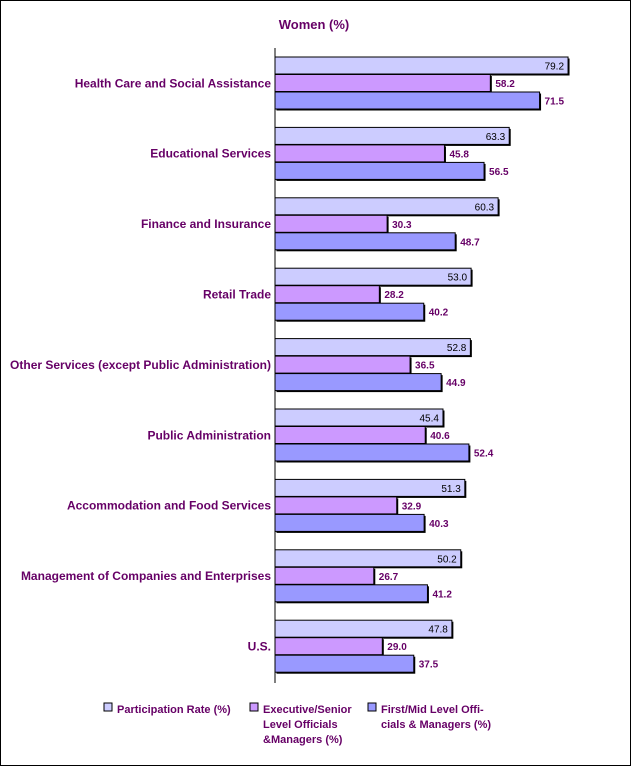 Image resolution: width=631 pixels, height=766 pixels. Describe the element at coordinates (555, 67) in the screenshot. I see `data-label: 79.2` at that location.